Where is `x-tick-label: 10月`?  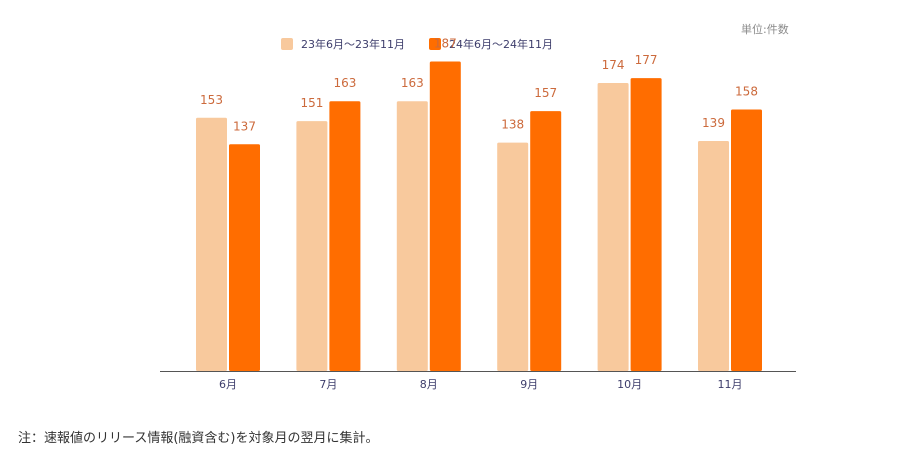 x-tick-label: 10月 is located at coordinates (629, 384).